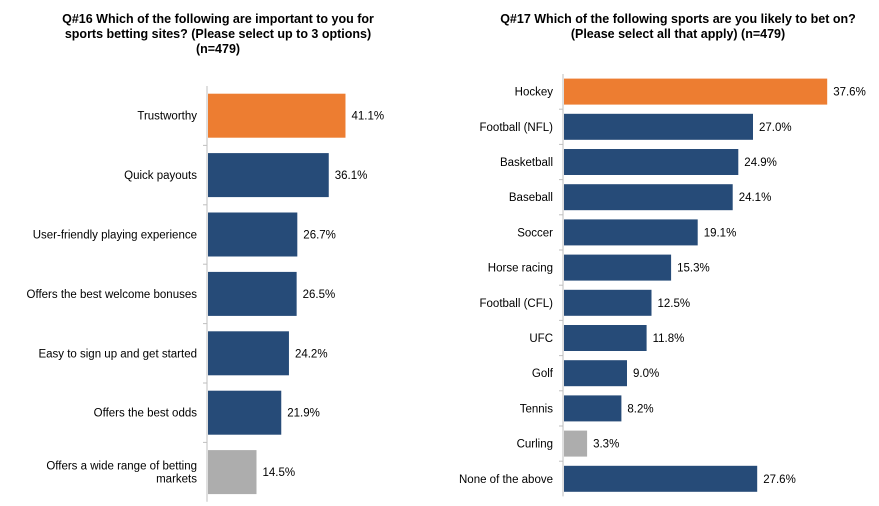 This screenshot has width=879, height=506. I want to click on chart1-value-label-10: 3.3%, so click(606, 445).